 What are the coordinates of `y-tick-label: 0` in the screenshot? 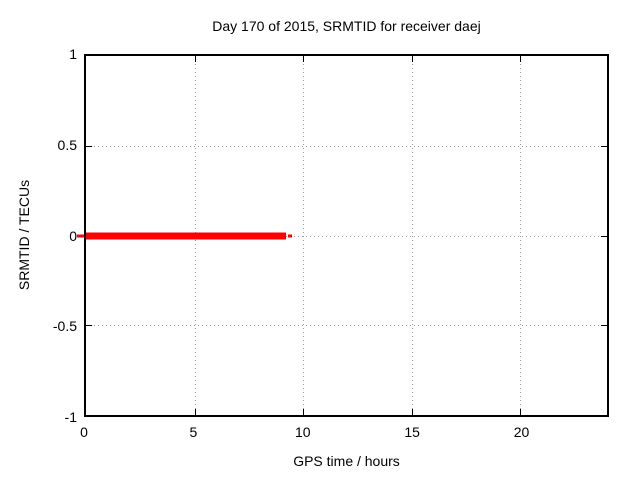 It's located at (73, 235).